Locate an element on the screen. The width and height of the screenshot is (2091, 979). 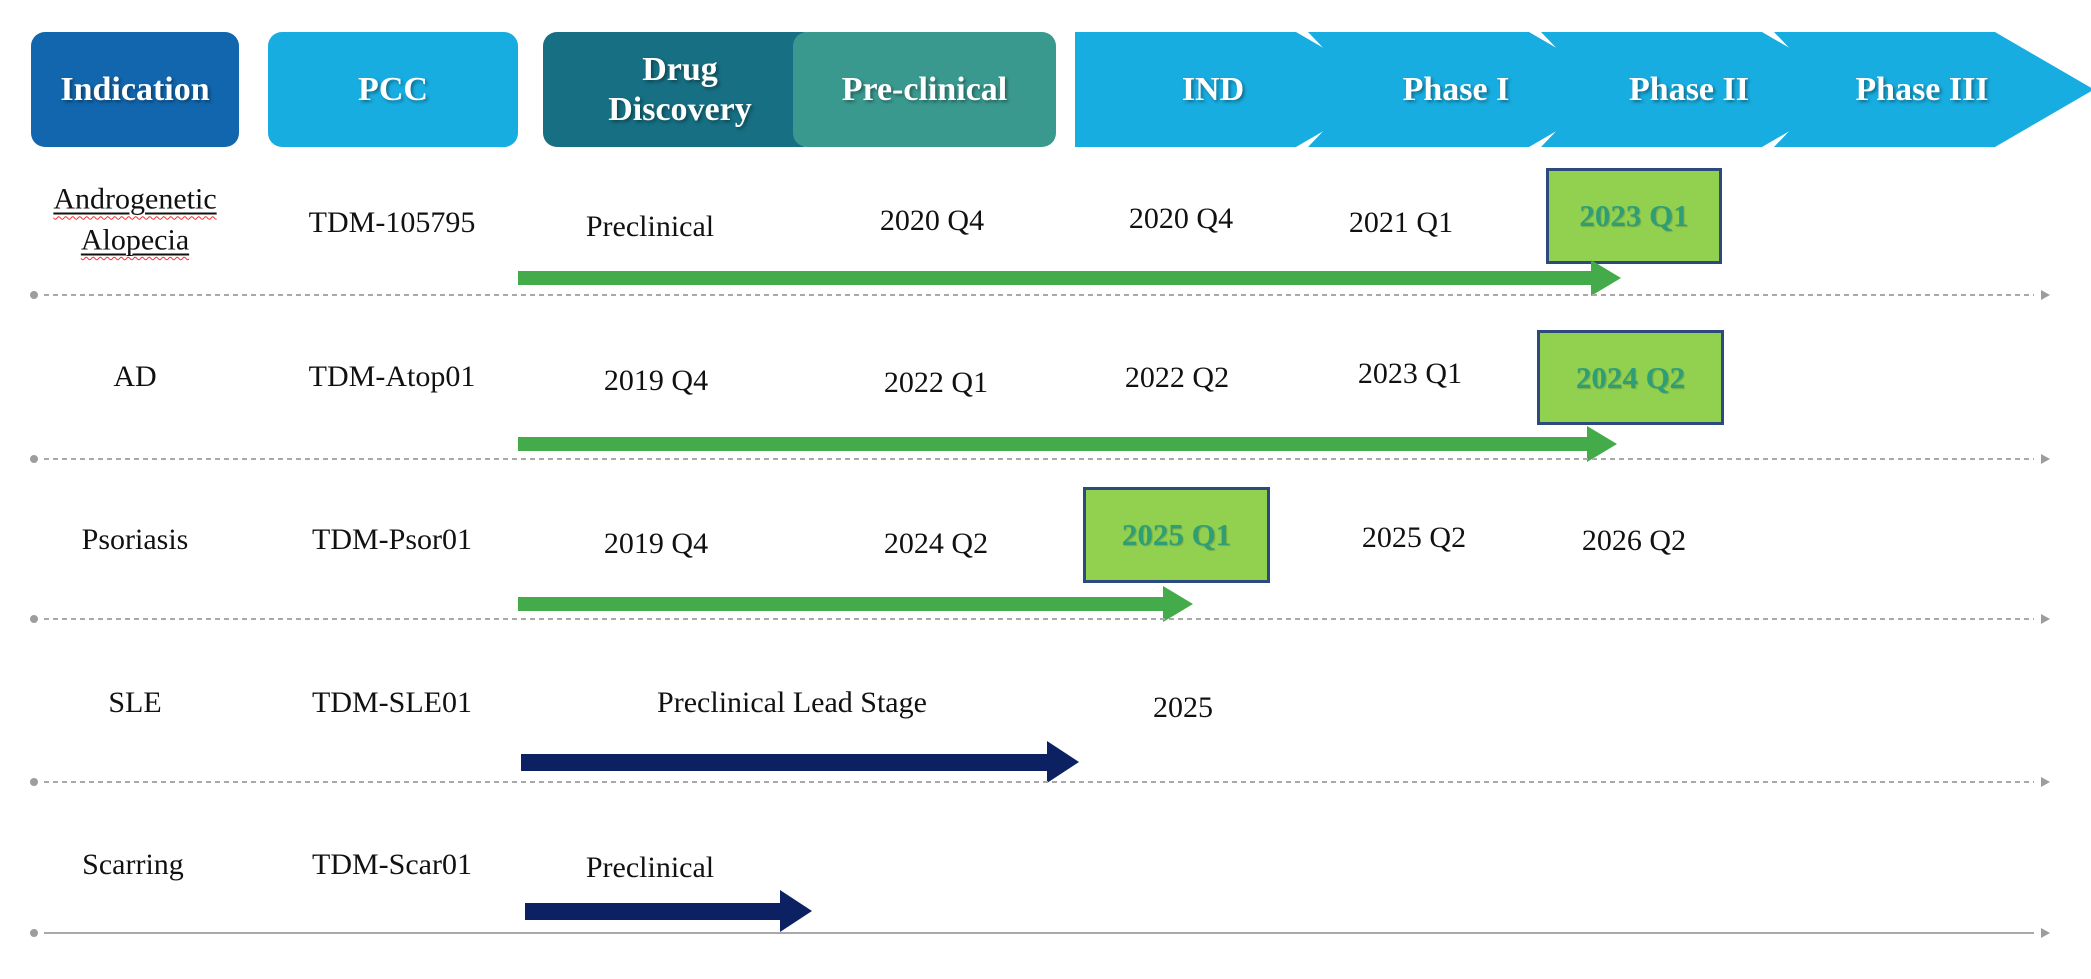
header-label: Pre-clinical is located at coordinates (924, 89).